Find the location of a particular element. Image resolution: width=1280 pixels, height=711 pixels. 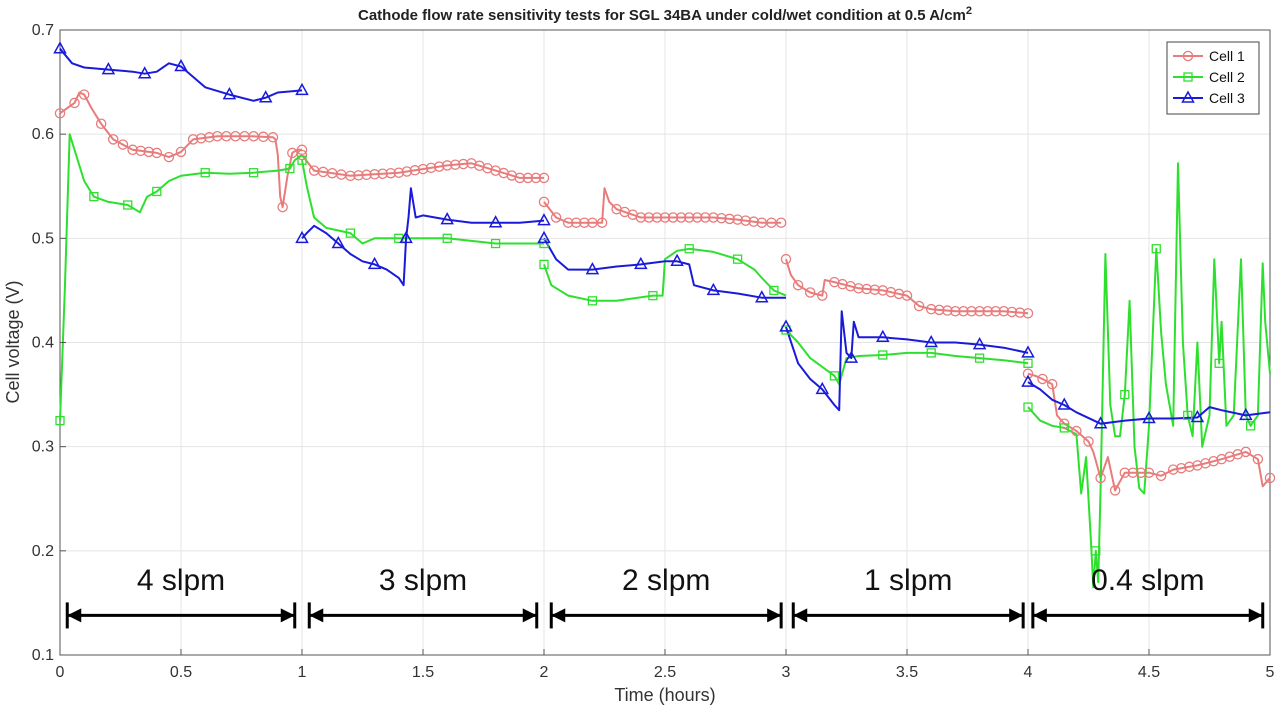

y-tick-label: 0.1 is located at coordinates (43, 655).